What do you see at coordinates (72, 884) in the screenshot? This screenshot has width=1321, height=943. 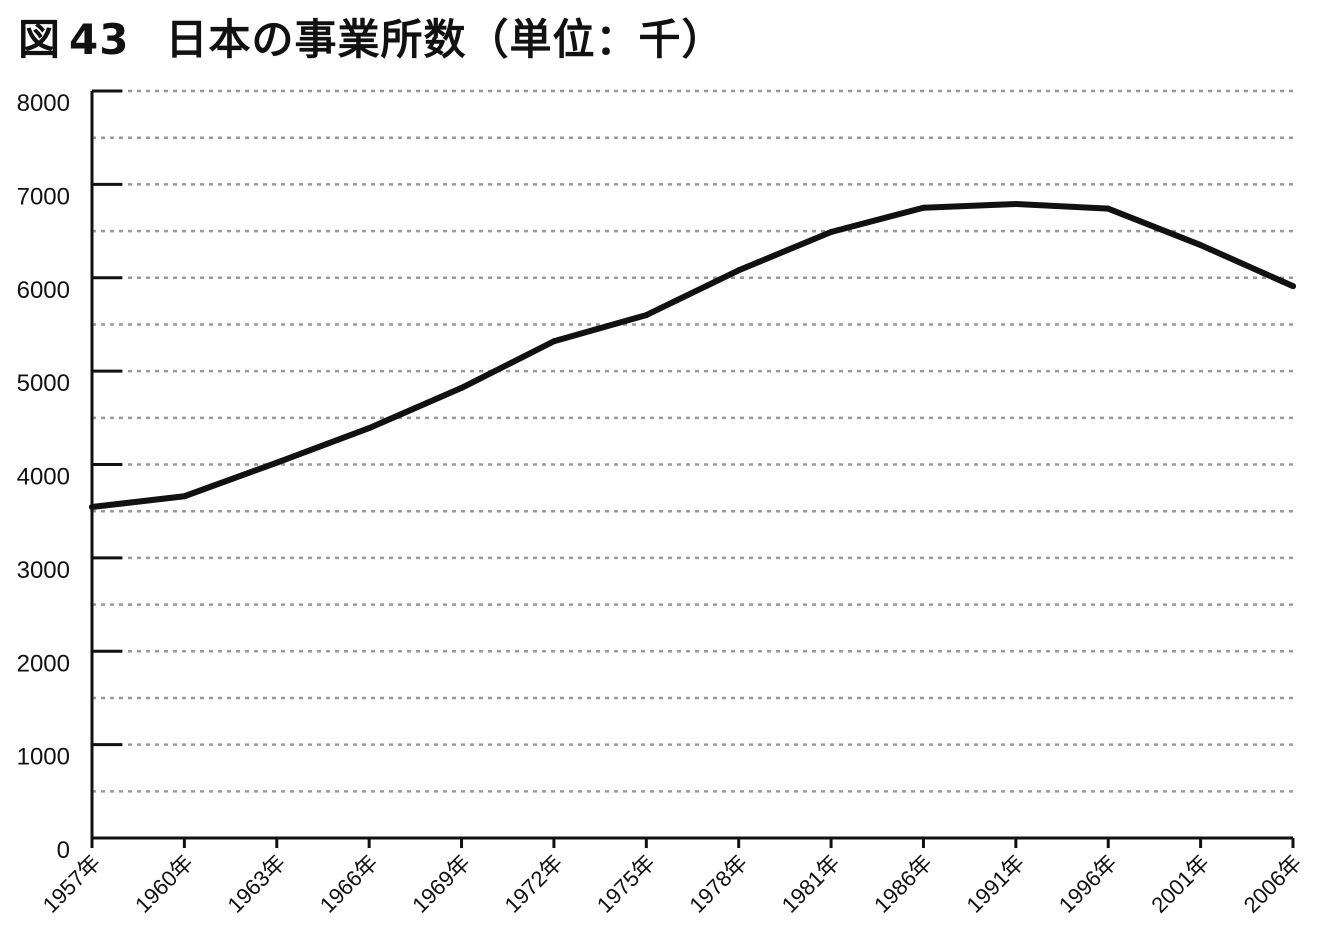 I see `x-tick-label: 1957年` at bounding box center [72, 884].